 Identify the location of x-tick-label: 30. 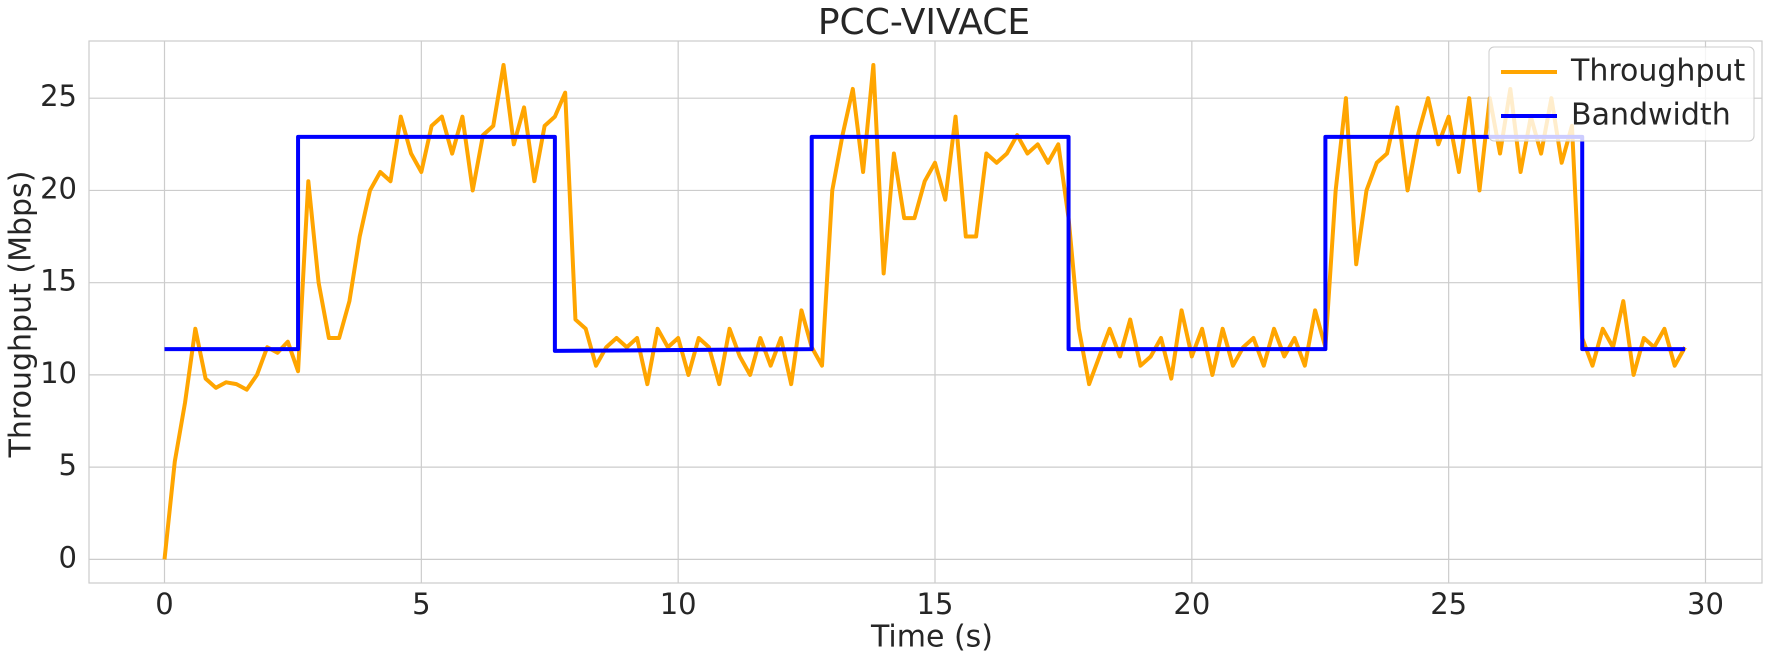
(1705, 604).